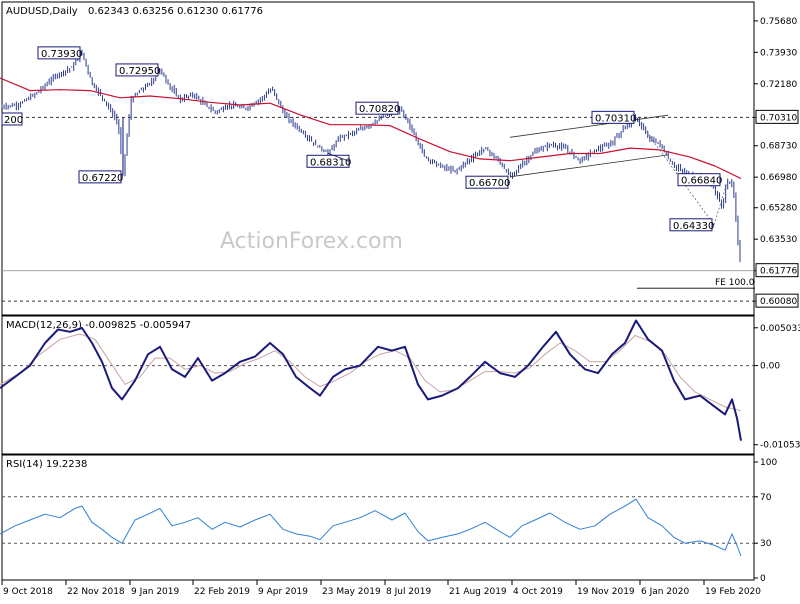  What do you see at coordinates (489, 183) in the screenshot?
I see `price-label: 0.66700` at bounding box center [489, 183].